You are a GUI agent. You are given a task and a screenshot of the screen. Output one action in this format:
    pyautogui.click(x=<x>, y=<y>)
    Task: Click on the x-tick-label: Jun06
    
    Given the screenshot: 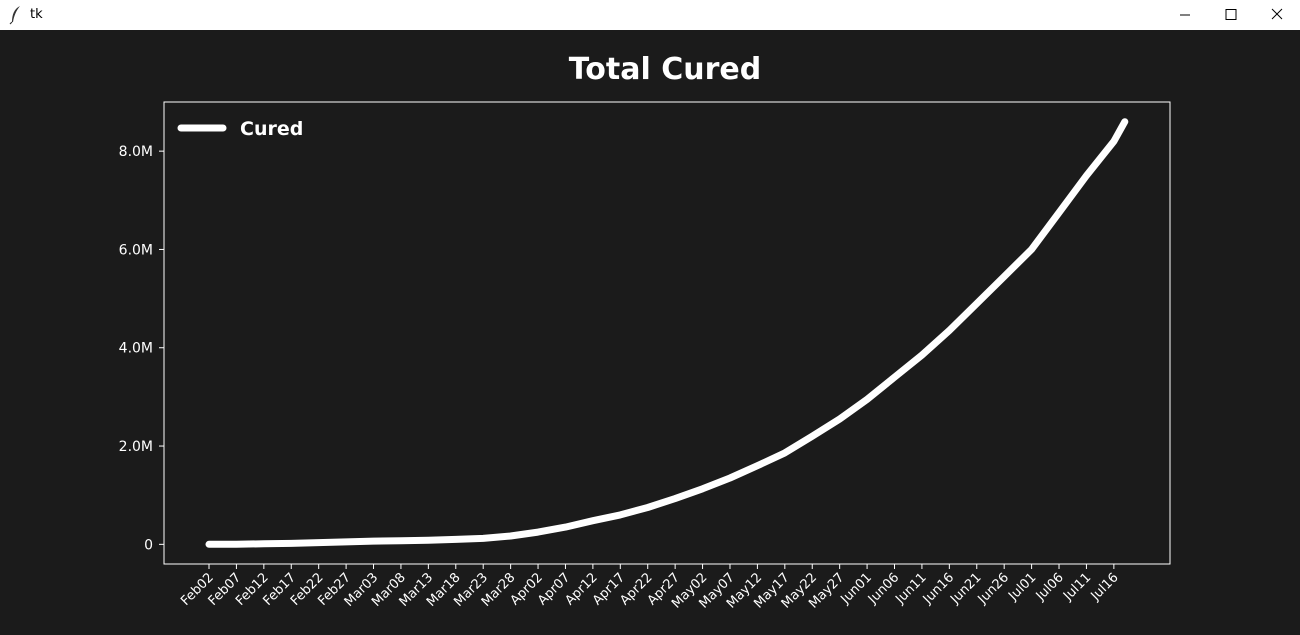 What is the action you would take?
    pyautogui.click(x=883, y=588)
    